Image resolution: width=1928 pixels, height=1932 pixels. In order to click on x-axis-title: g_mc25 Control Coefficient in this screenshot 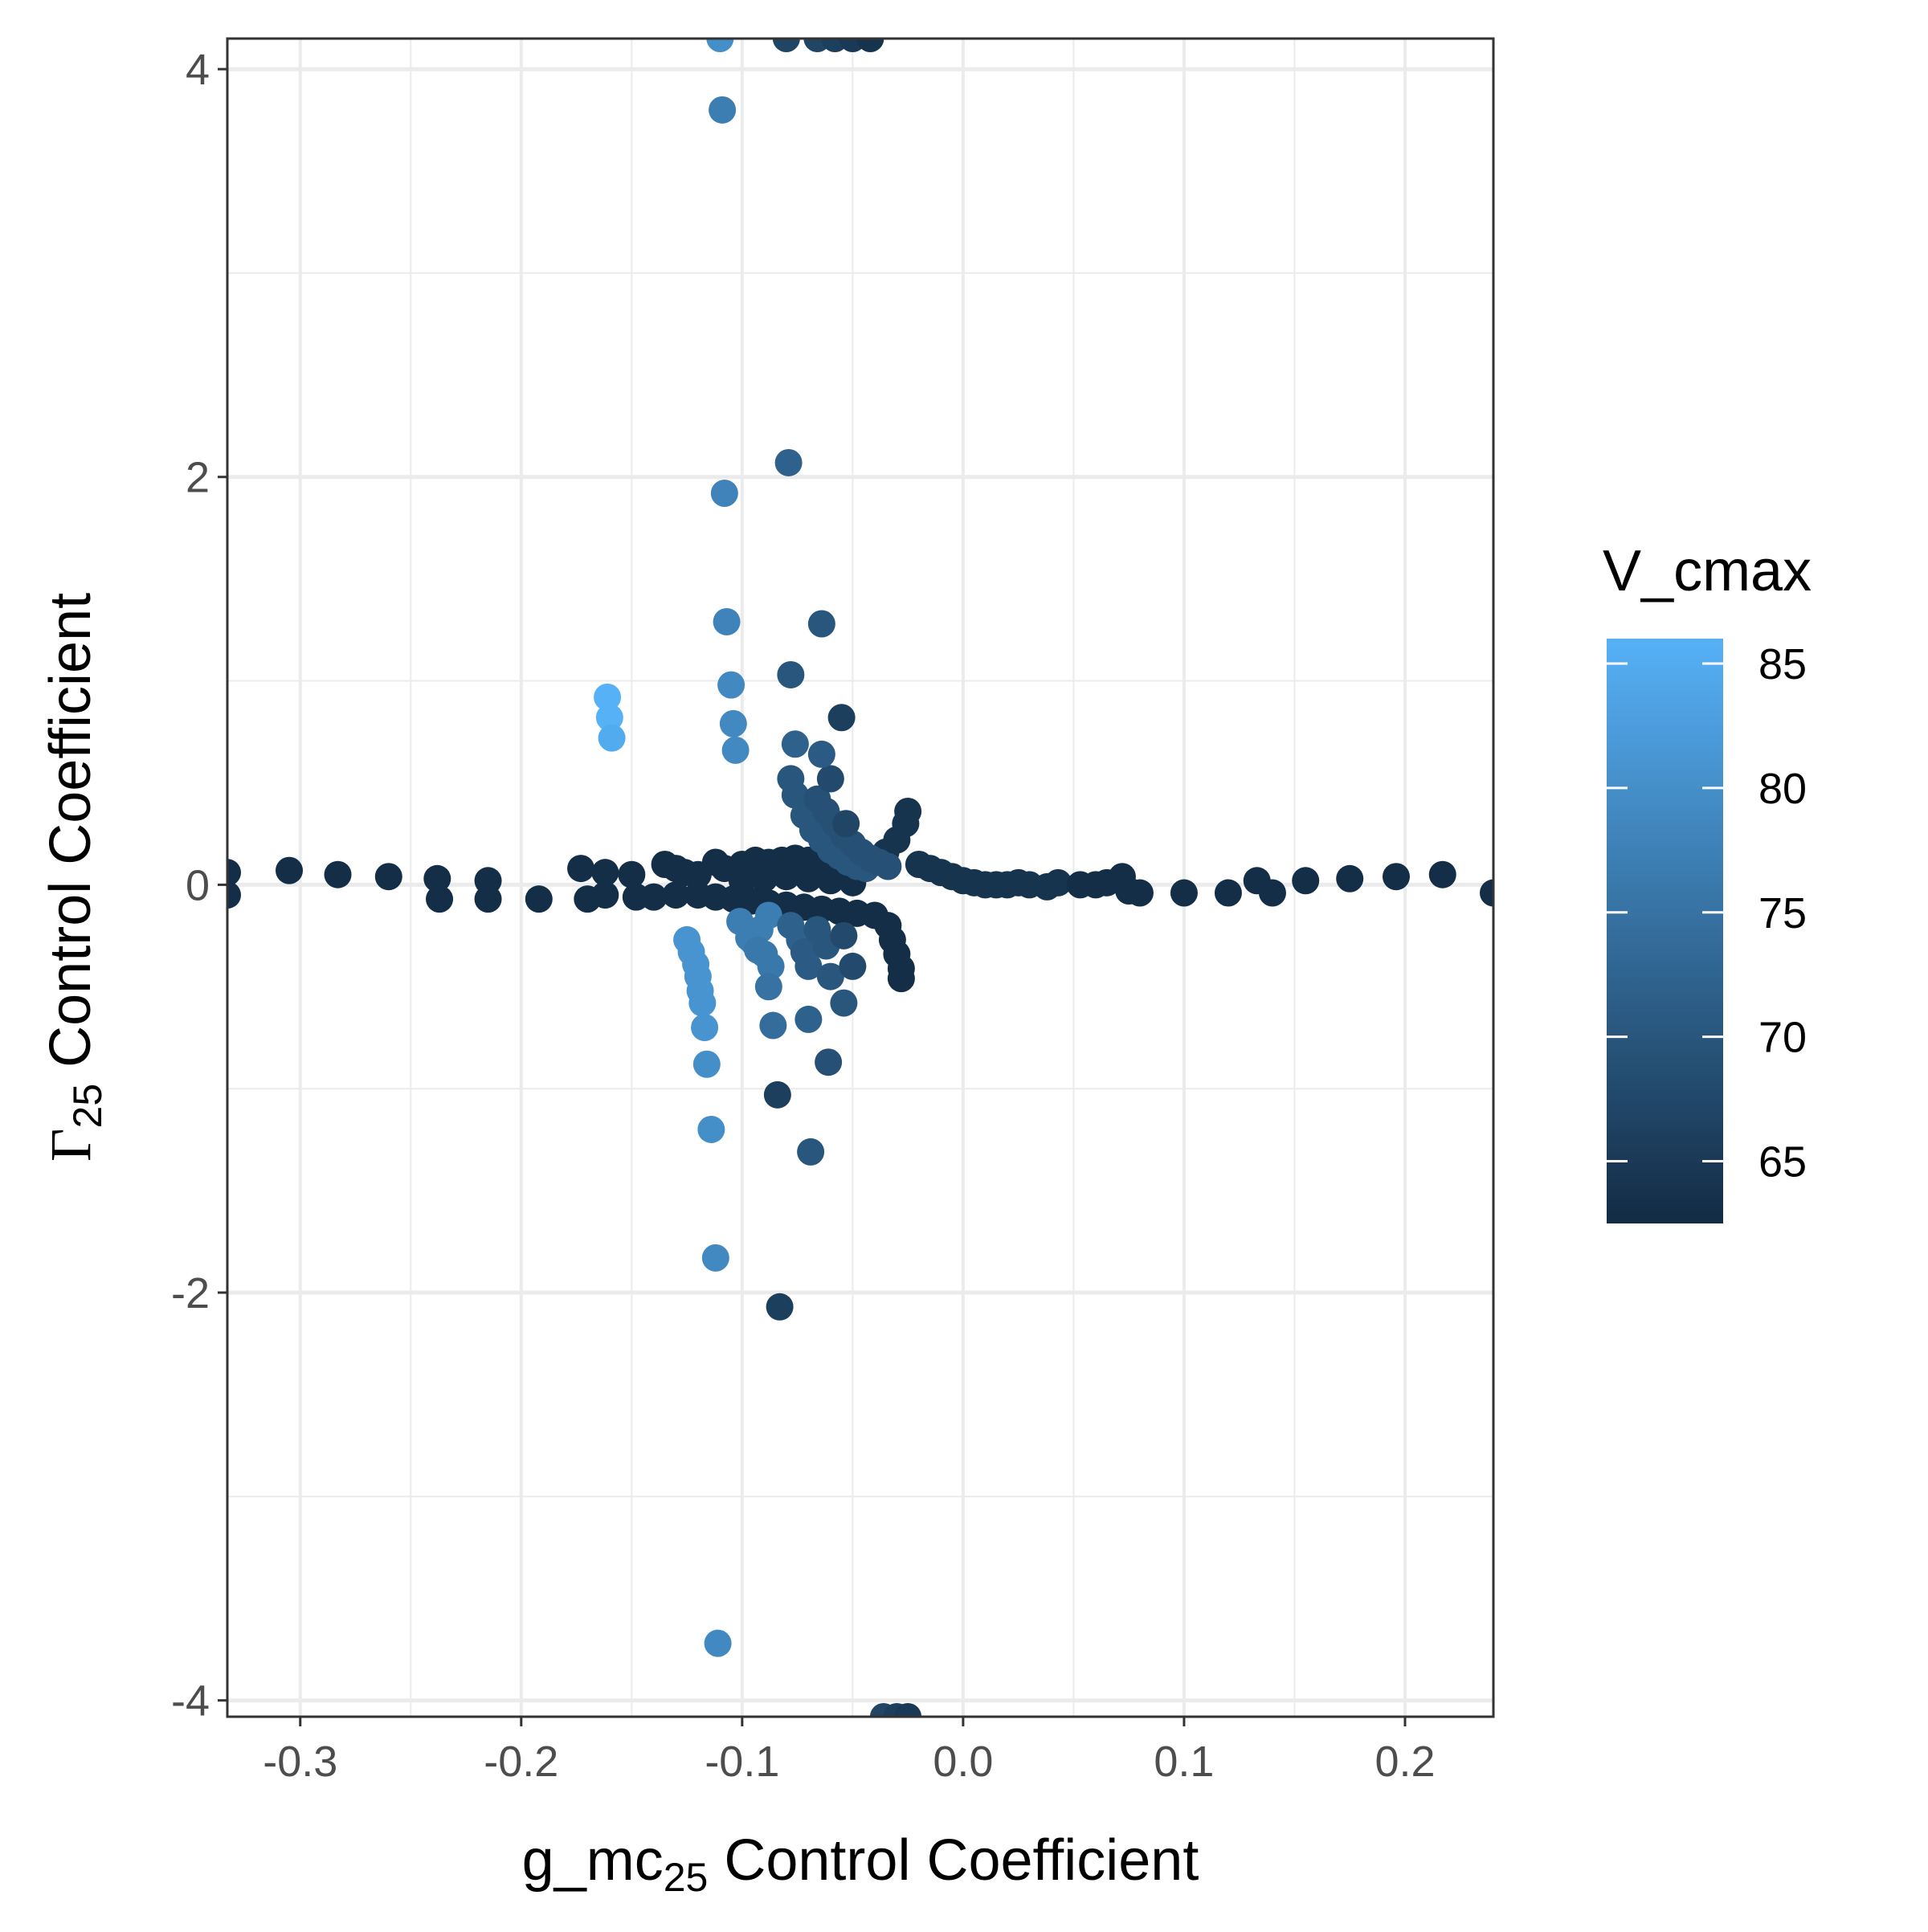, I will do `click(861, 1864)`.